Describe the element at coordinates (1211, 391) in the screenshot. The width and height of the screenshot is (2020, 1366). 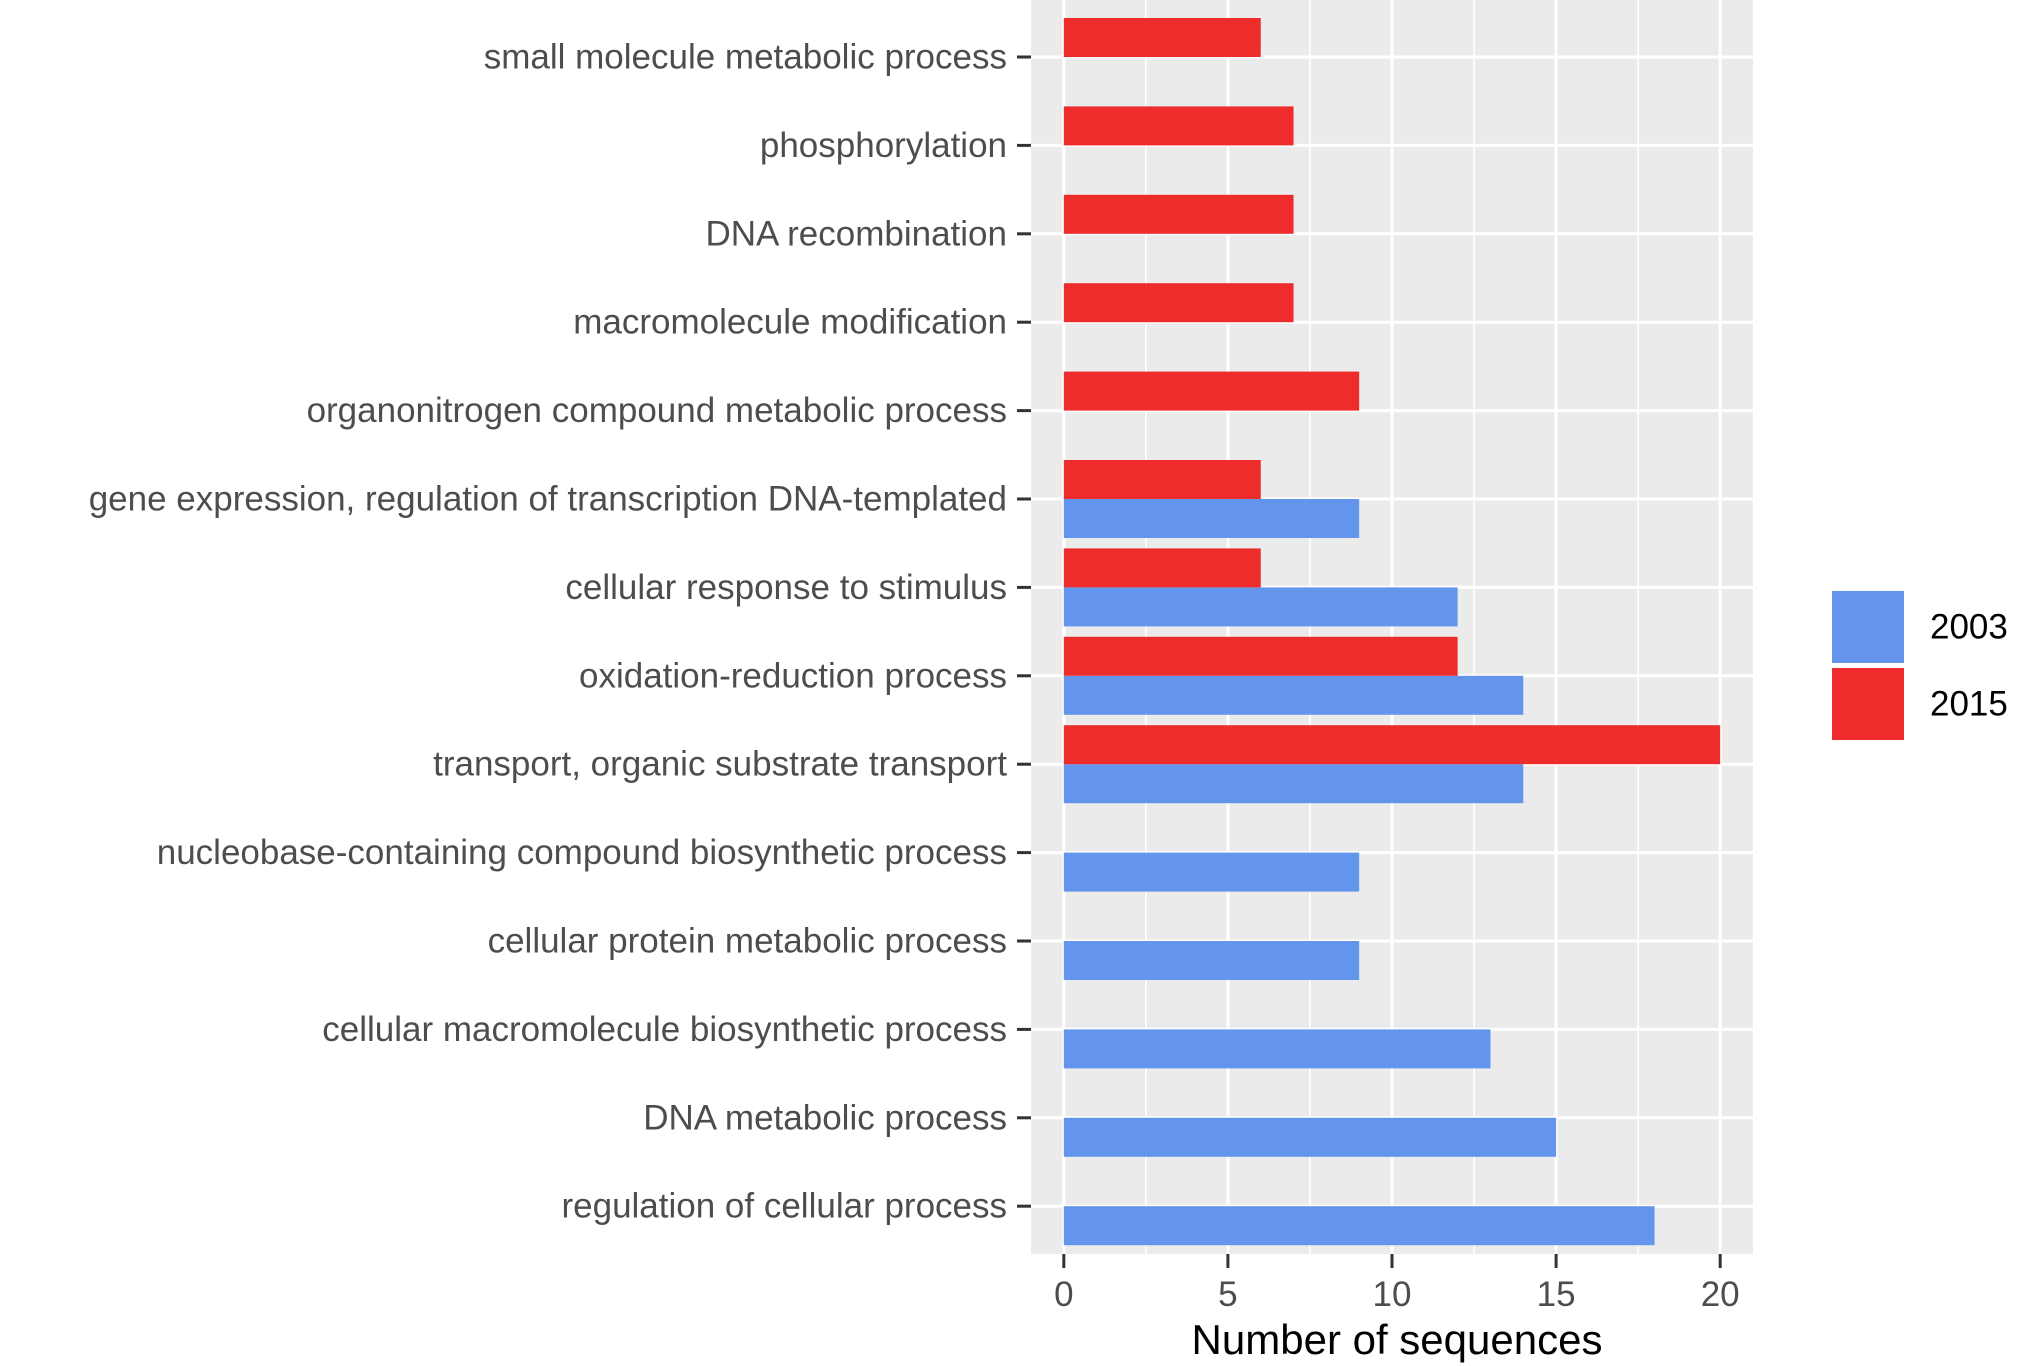
I see `bar-2015-organonitrogen-compound-metabolic-process` at that location.